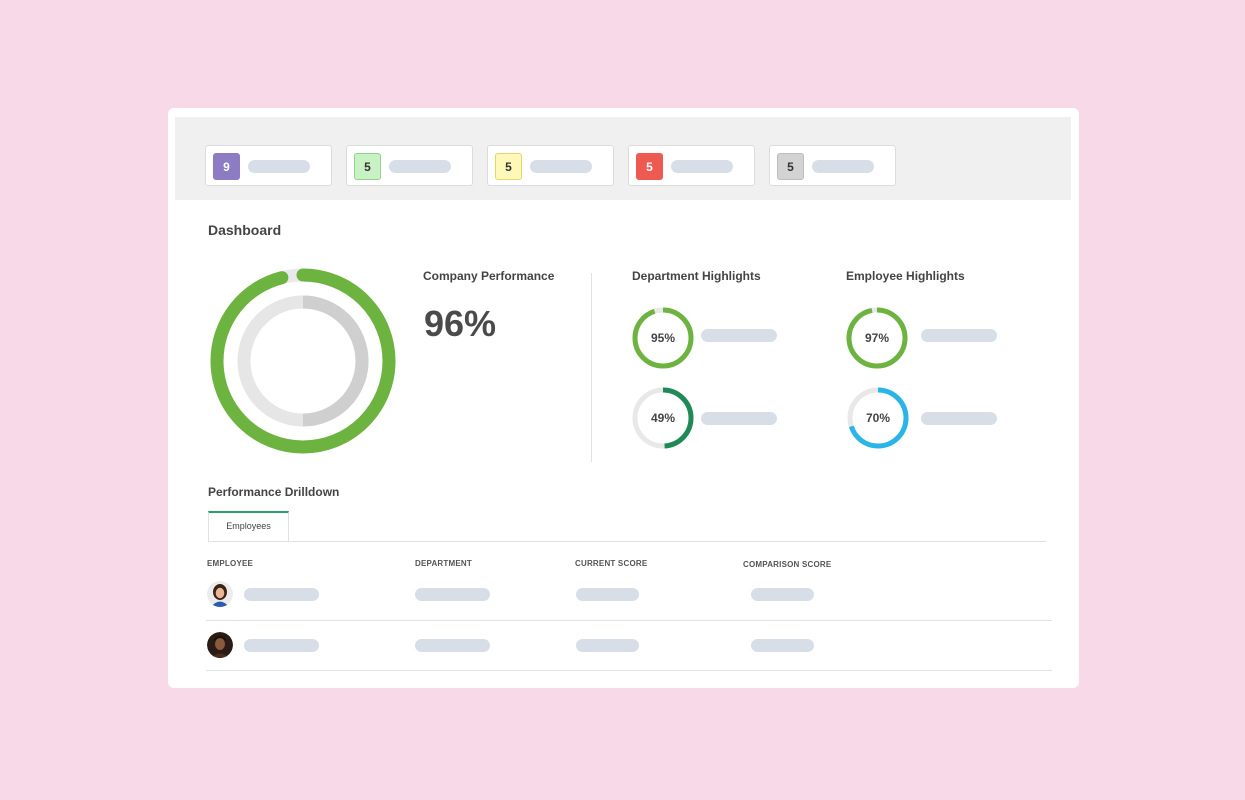 The width and height of the screenshot is (1245, 800). Describe the element at coordinates (611, 563) in the screenshot. I see `column-header-current-score: CURRENT SCORE` at that location.